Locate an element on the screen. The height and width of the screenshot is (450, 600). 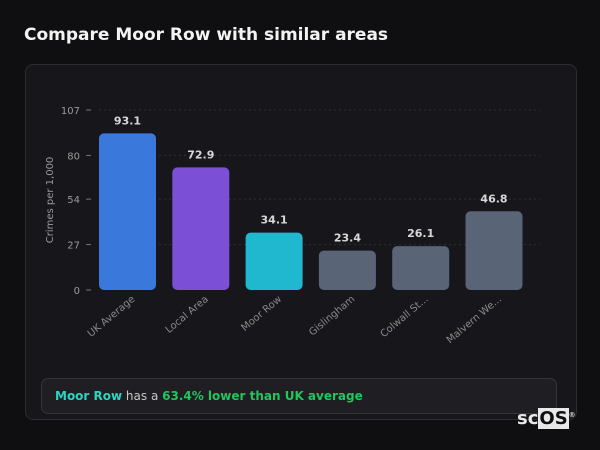
y-tick-label: 27 is located at coordinates (73, 246).